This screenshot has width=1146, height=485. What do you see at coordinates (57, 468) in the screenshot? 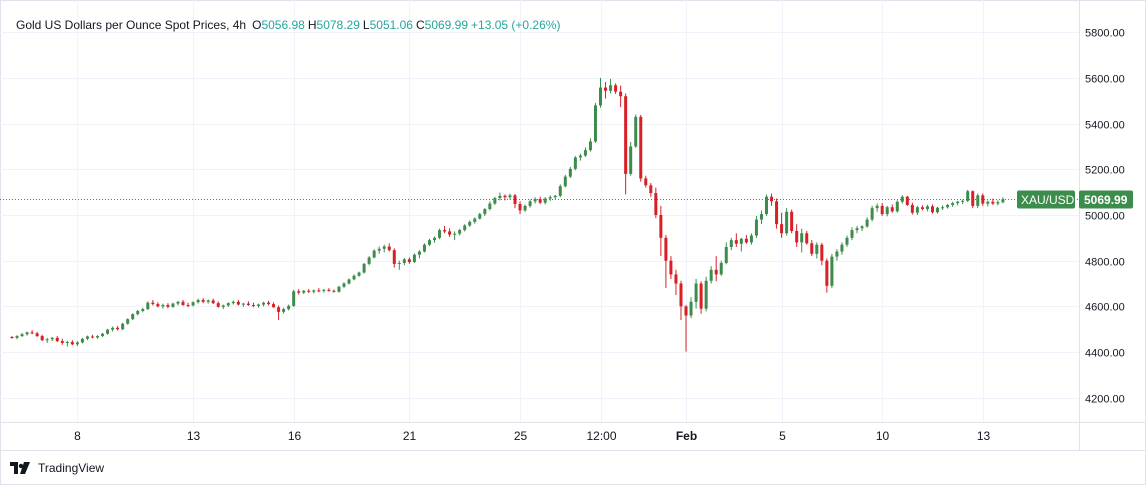
I see `tradingview-brand: TradingView` at bounding box center [57, 468].